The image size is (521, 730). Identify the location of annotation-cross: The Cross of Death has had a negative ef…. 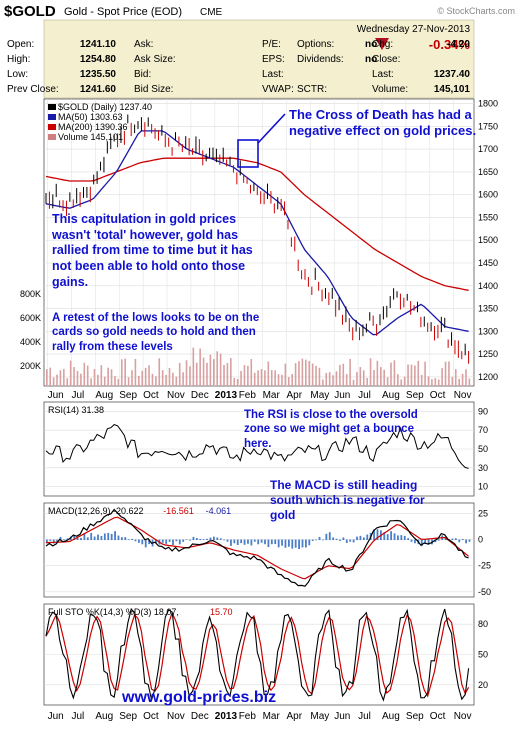
(383, 123).